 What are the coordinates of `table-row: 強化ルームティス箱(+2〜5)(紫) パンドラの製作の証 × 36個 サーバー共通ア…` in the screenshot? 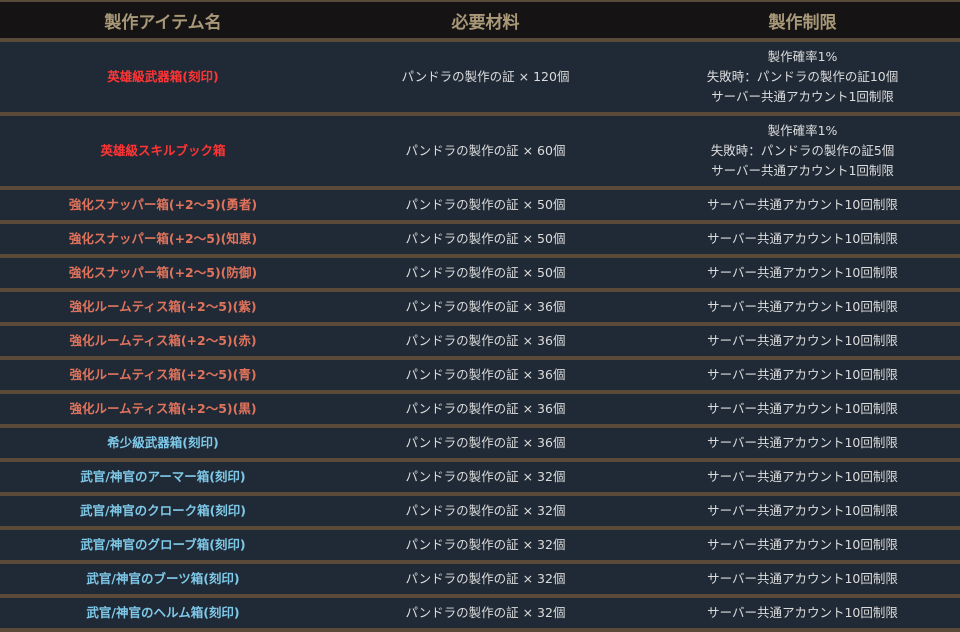 It's located at (480, 308).